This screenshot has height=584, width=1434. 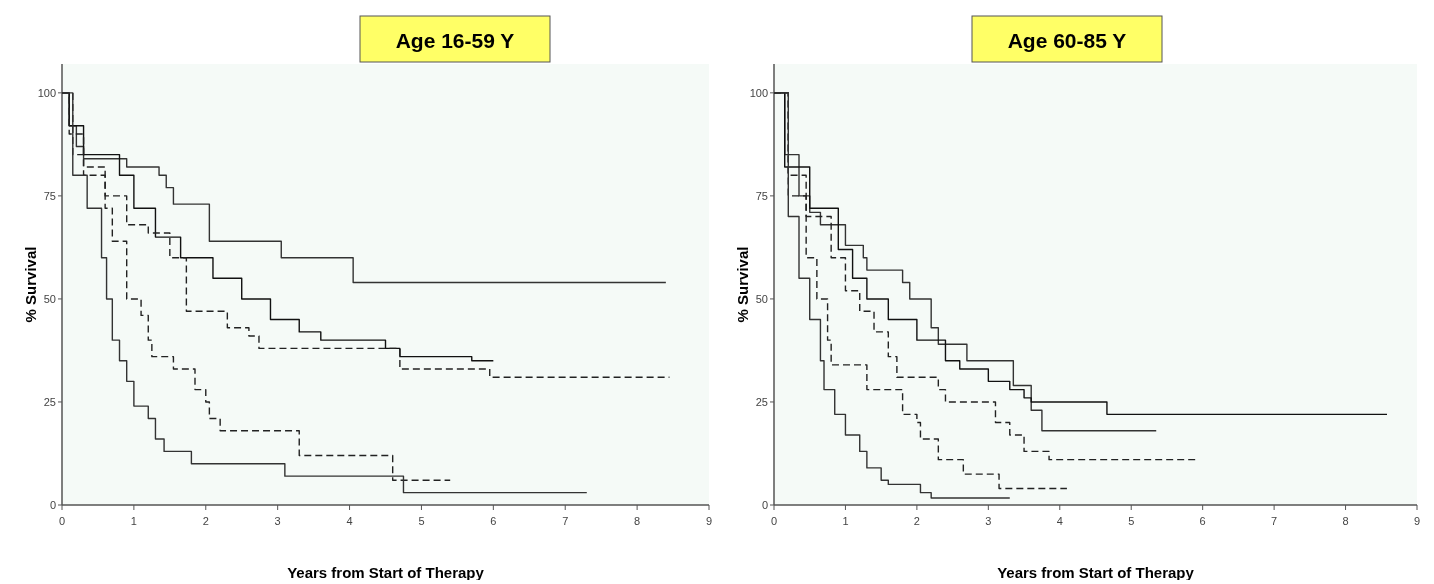 What do you see at coordinates (1067, 40) in the screenshot?
I see `chart-title: Age 60-85 Y` at bounding box center [1067, 40].